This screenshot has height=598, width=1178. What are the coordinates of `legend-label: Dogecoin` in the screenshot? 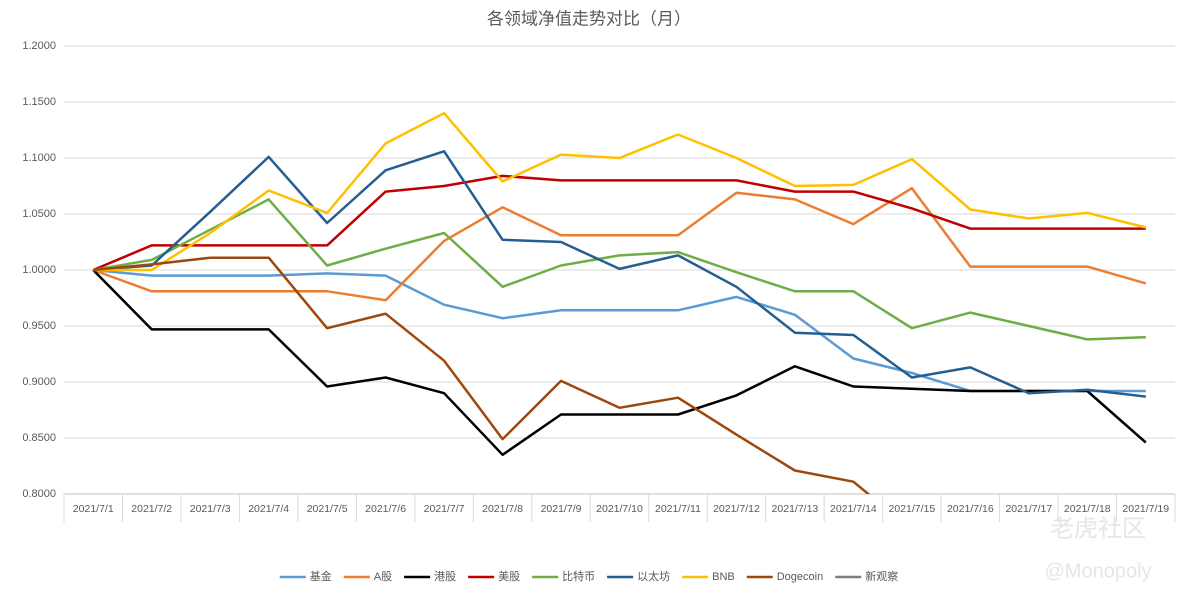 It's located at (800, 577).